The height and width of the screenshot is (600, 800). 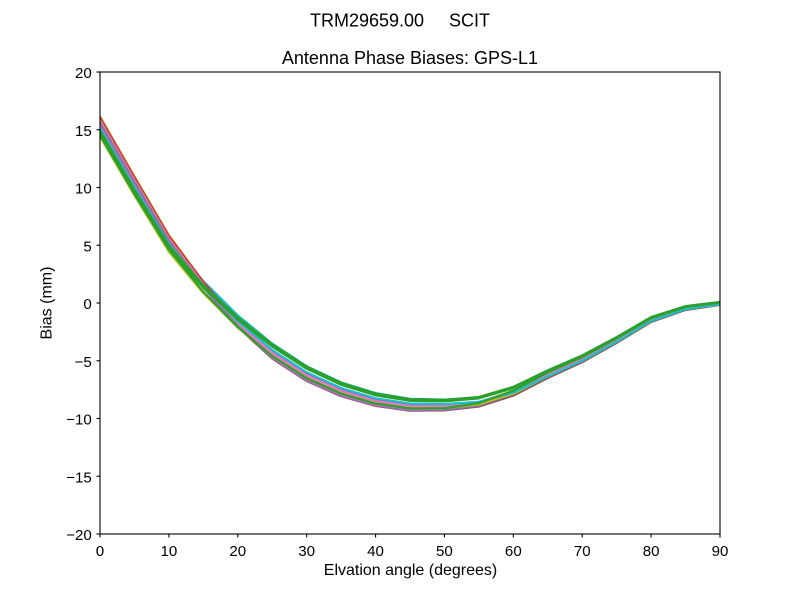 I want to click on svg-text: 80, so click(x=651, y=551).